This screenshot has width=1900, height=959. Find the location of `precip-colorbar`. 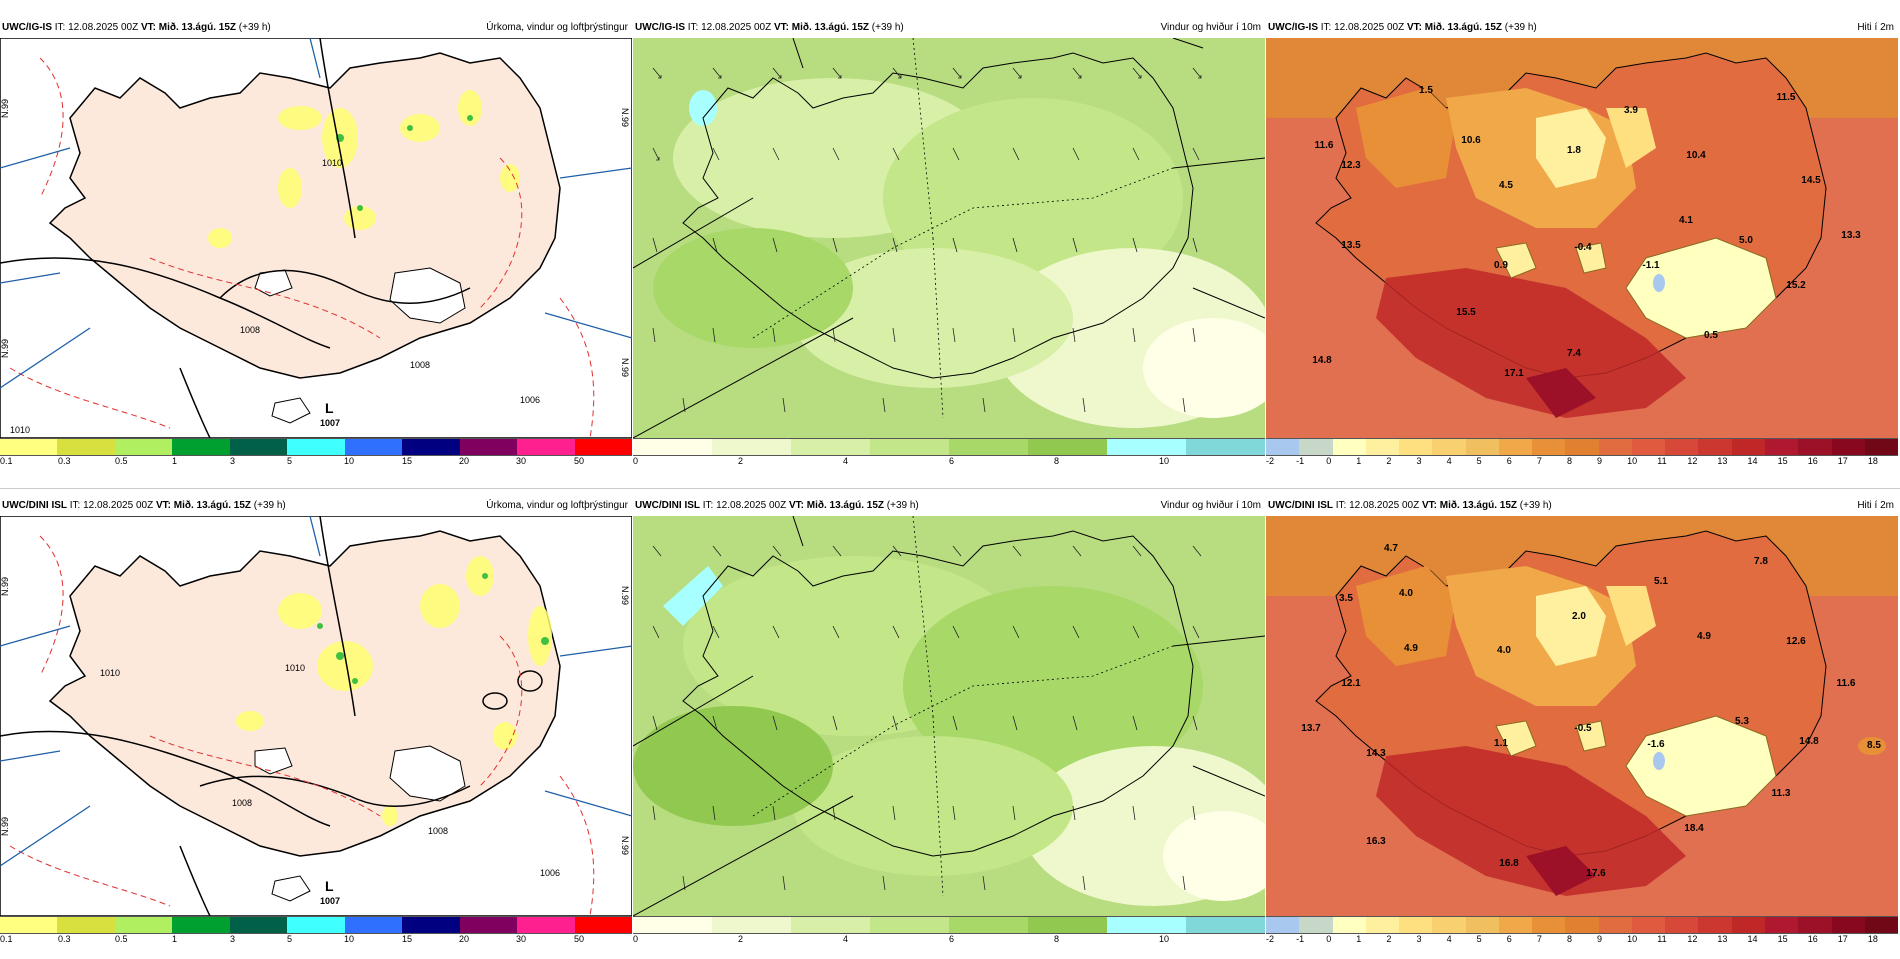

precip-colorbar is located at coordinates (316, 447).